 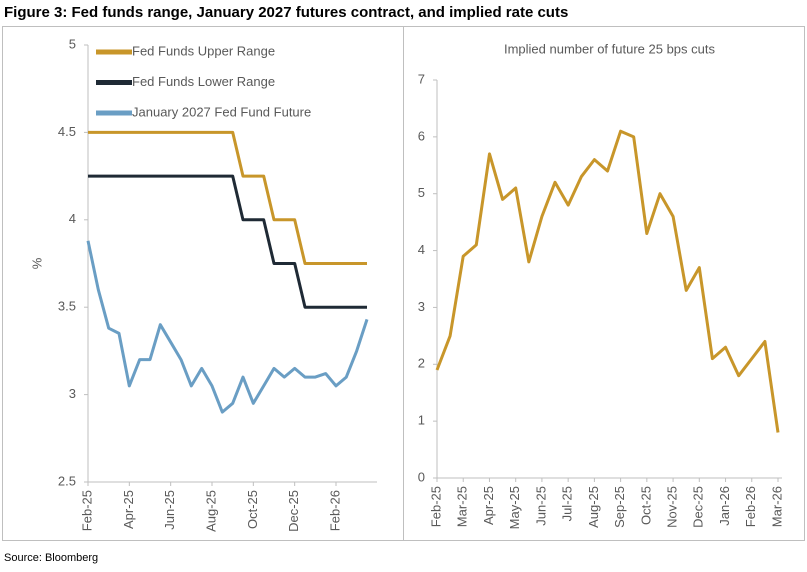 What do you see at coordinates (67, 480) in the screenshot?
I see `y-tick-label: 2.5` at bounding box center [67, 480].